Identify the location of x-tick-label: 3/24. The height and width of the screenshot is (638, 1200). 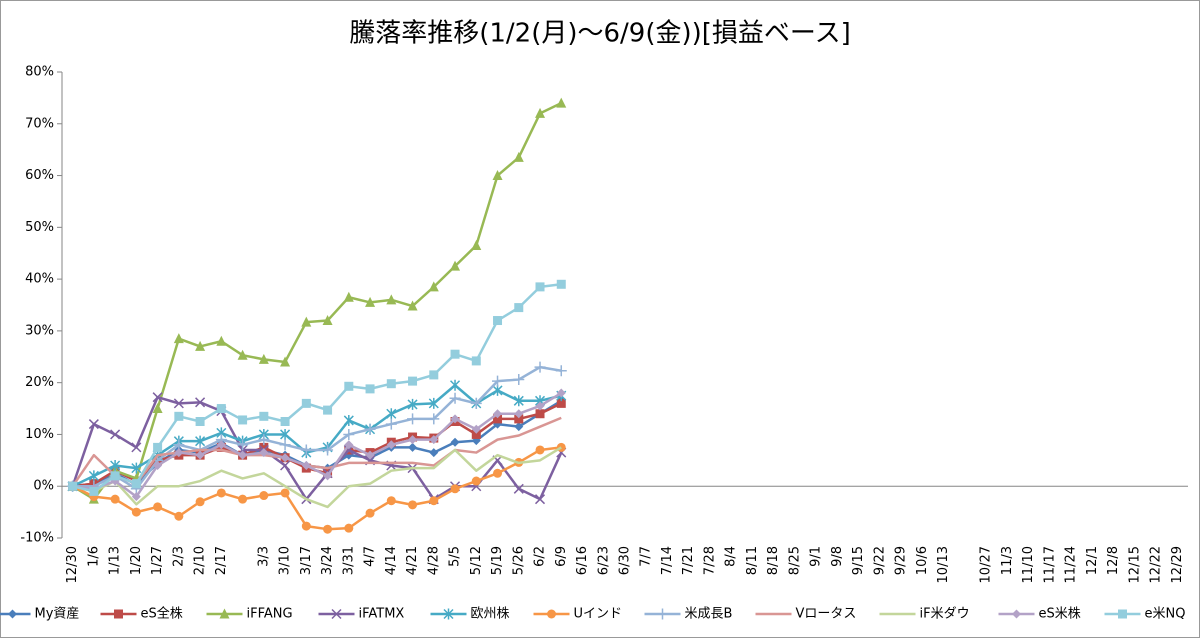
(327, 560).